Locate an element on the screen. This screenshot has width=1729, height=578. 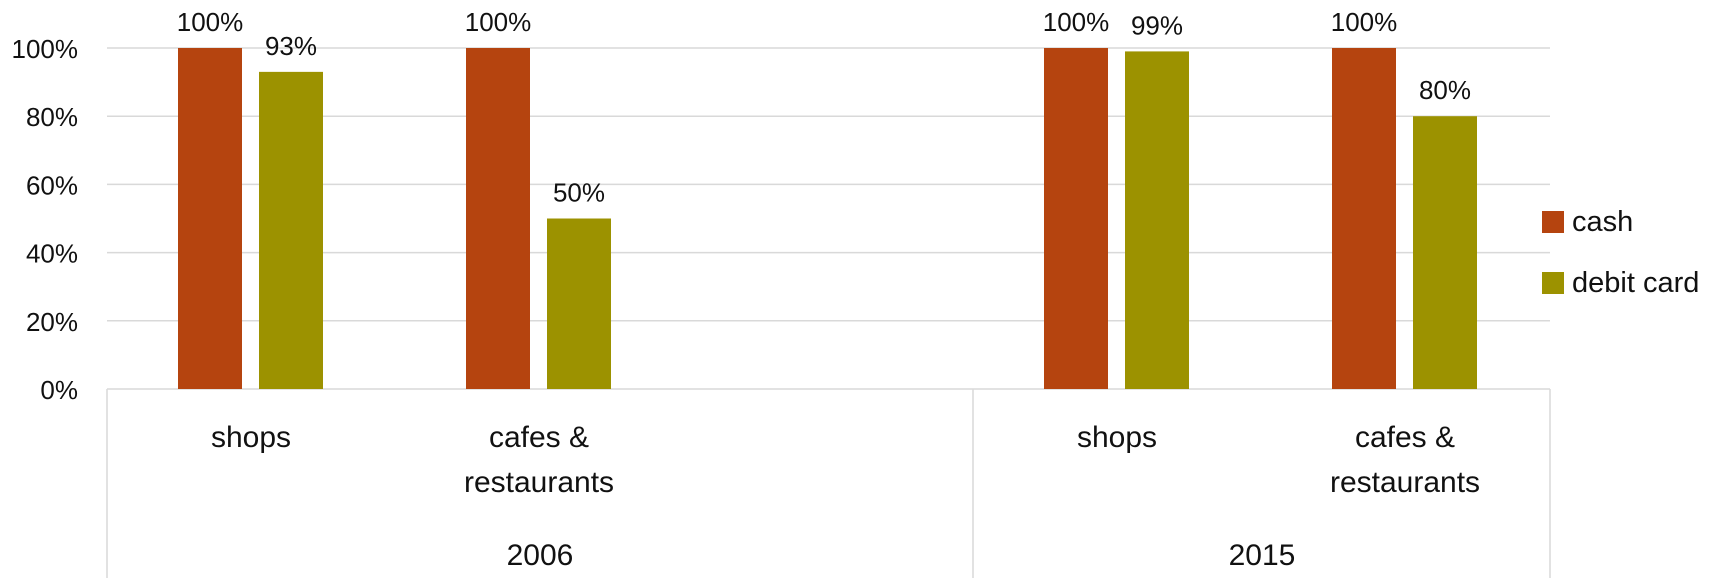
legend-label-cash: cash is located at coordinates (1602, 222).